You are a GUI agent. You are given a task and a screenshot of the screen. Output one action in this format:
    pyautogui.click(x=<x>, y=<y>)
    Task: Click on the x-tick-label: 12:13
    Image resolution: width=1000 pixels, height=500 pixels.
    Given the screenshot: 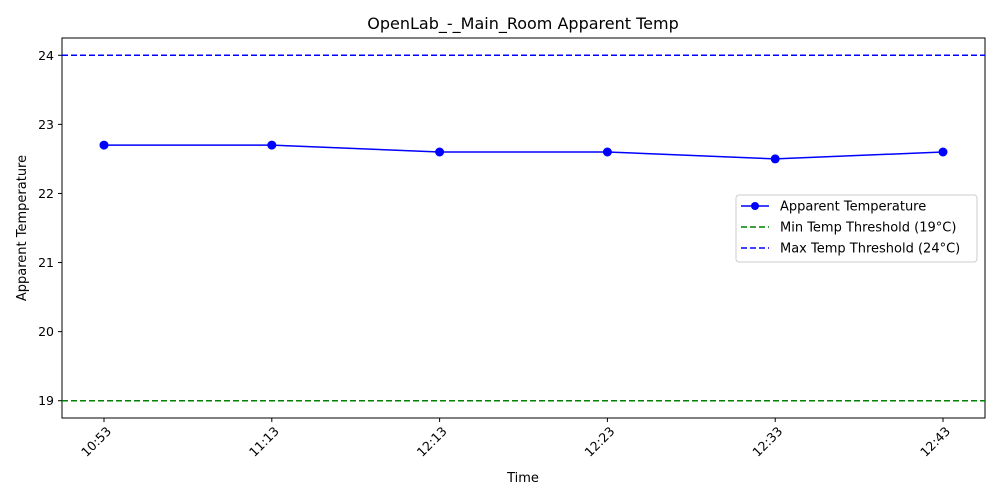 What is the action you would take?
    pyautogui.click(x=432, y=442)
    